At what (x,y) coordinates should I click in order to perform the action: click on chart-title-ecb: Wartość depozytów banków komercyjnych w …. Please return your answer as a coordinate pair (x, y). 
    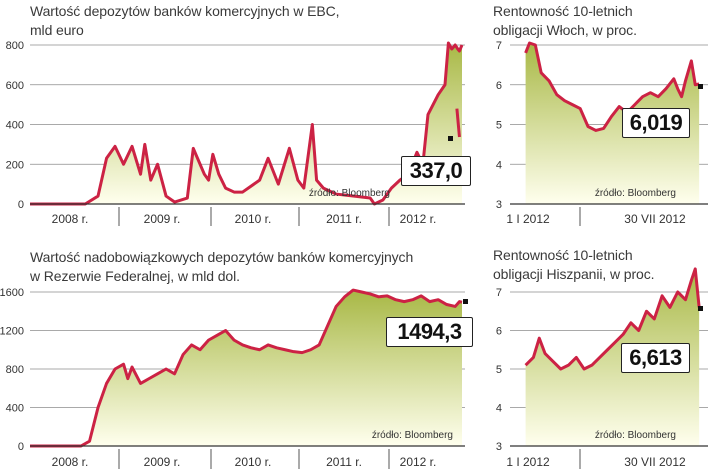
    Looking at the image, I should click on (185, 21).